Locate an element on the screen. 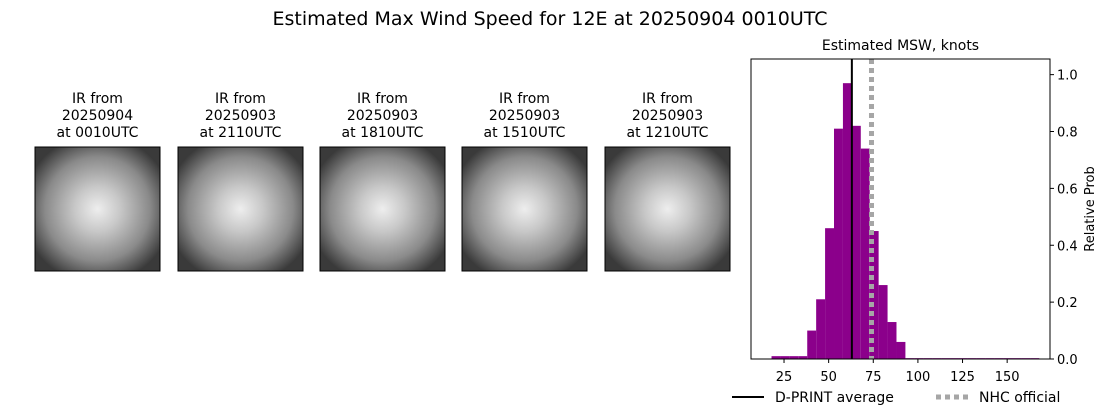 This screenshot has width=1100, height=409. y-tick-label: 0.6 is located at coordinates (1067, 189).